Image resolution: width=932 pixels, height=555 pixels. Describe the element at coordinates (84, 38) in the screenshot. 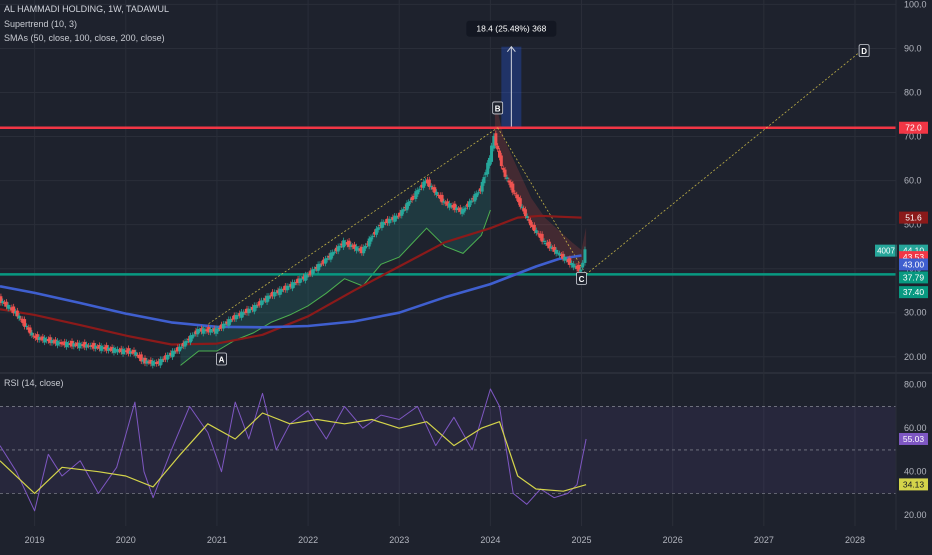

I see `sma-legend: SMAs (50, close, 100, close, 200, close)` at that location.